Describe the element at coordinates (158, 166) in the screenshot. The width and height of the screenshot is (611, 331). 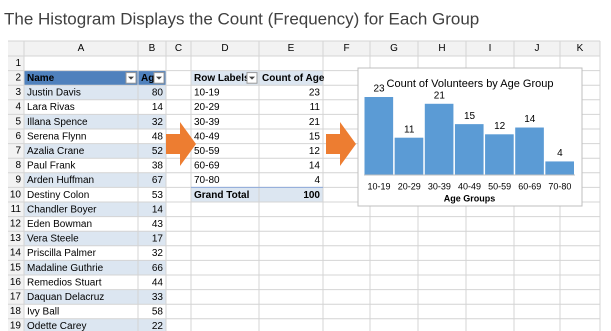
I see `table-cell: 38` at that location.